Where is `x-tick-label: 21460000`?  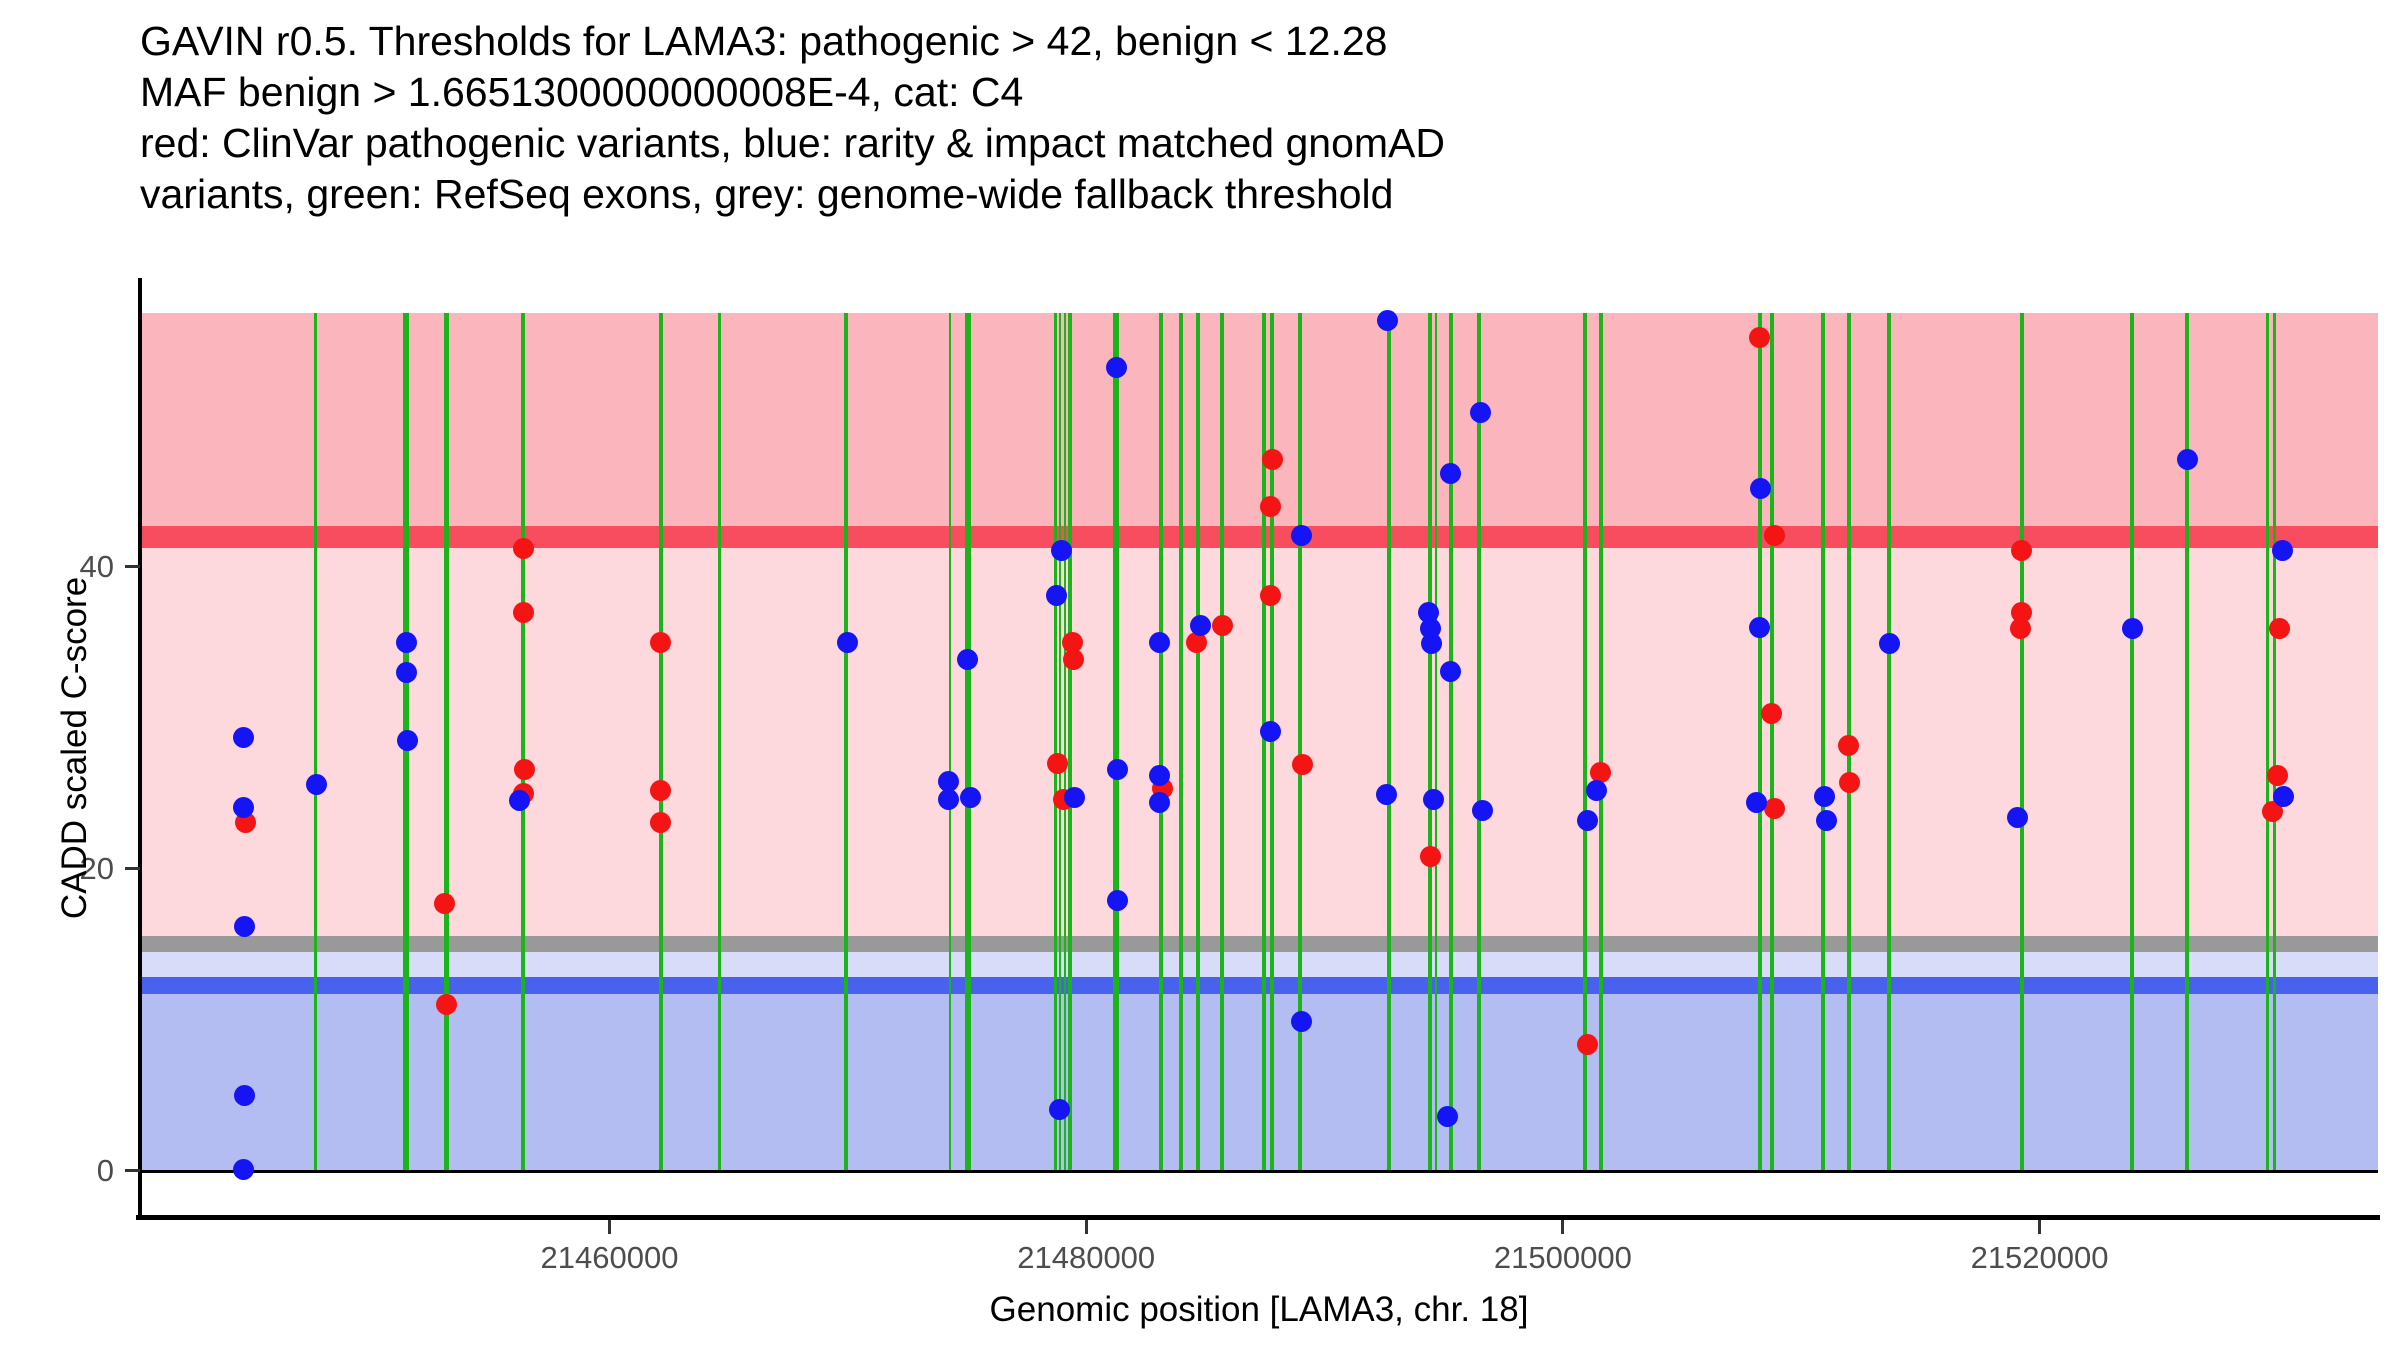
x-tick-label: 21460000 is located at coordinates (609, 1257).